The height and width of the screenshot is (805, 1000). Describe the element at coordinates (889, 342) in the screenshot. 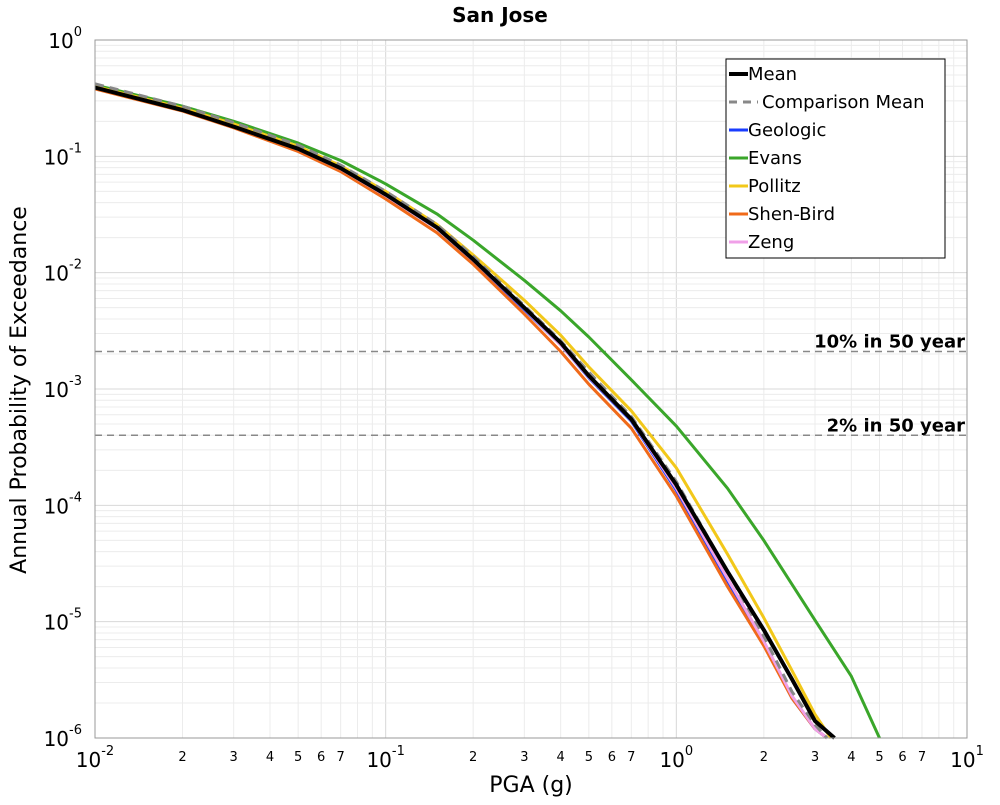

I see `reference-line-label: 10% in 50 year` at that location.